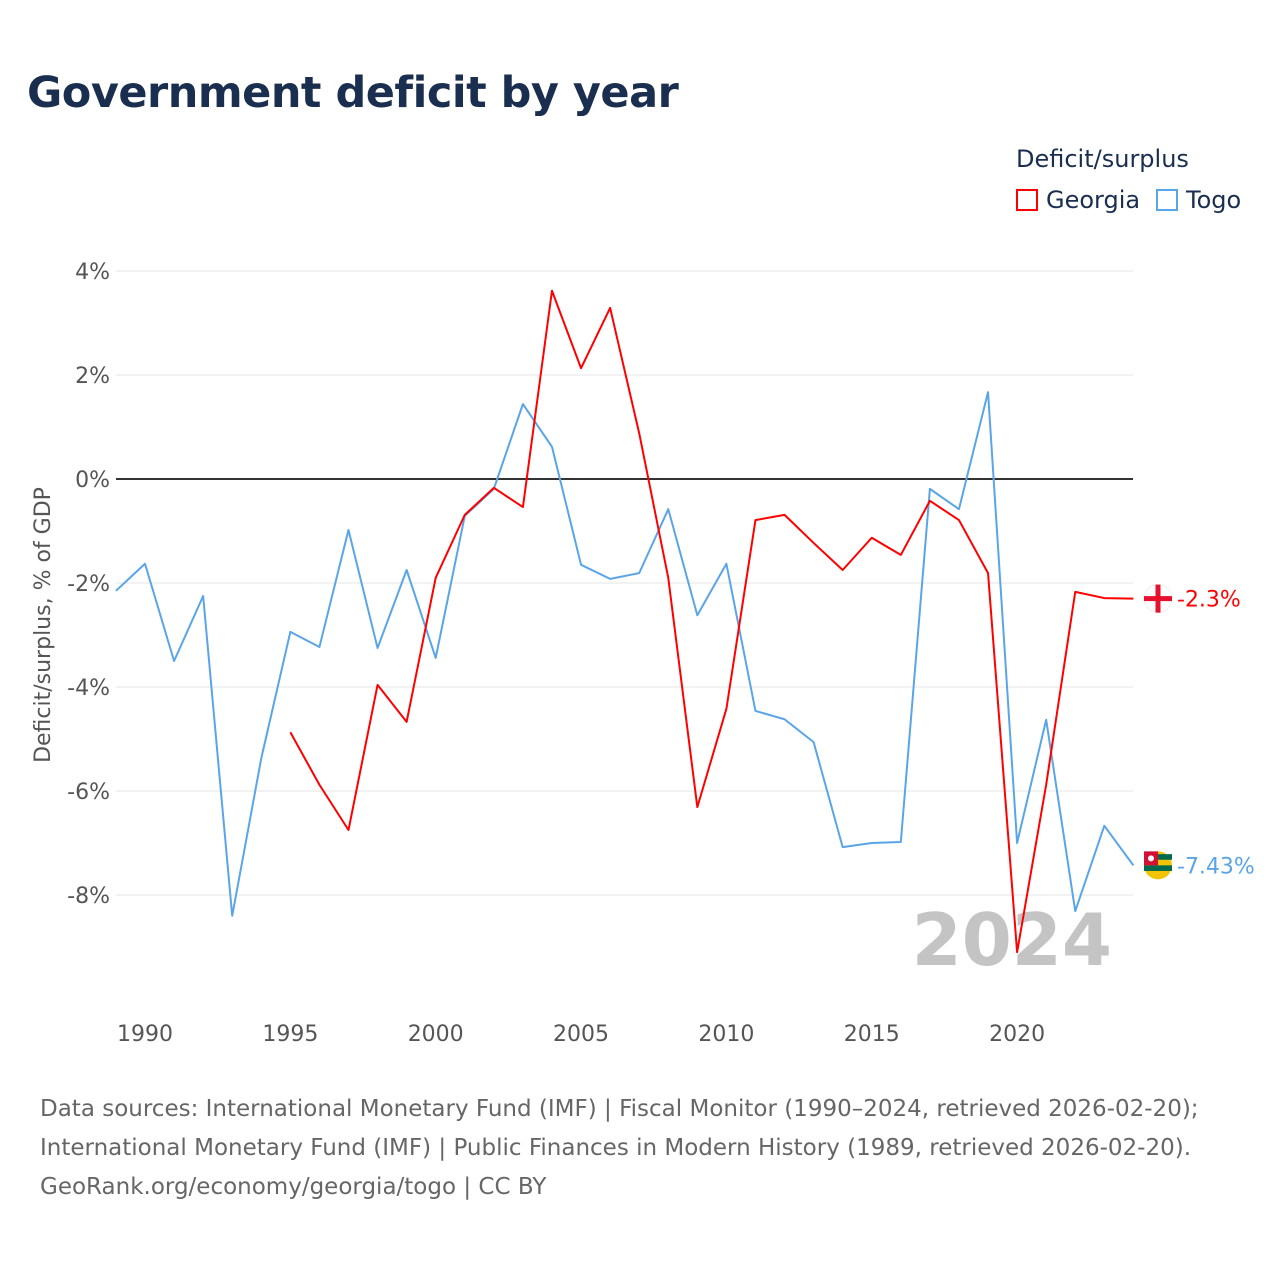  I want to click on georgia-flag-cross, so click(1158, 598).